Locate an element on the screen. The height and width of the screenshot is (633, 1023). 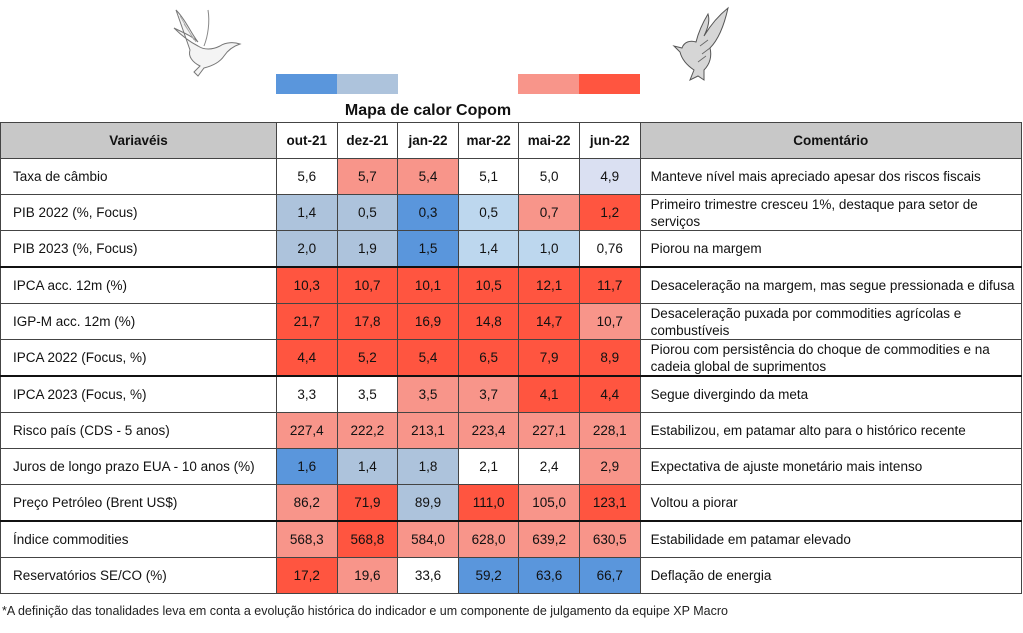
heatmap-cell: 63,6 is located at coordinates (549, 575).